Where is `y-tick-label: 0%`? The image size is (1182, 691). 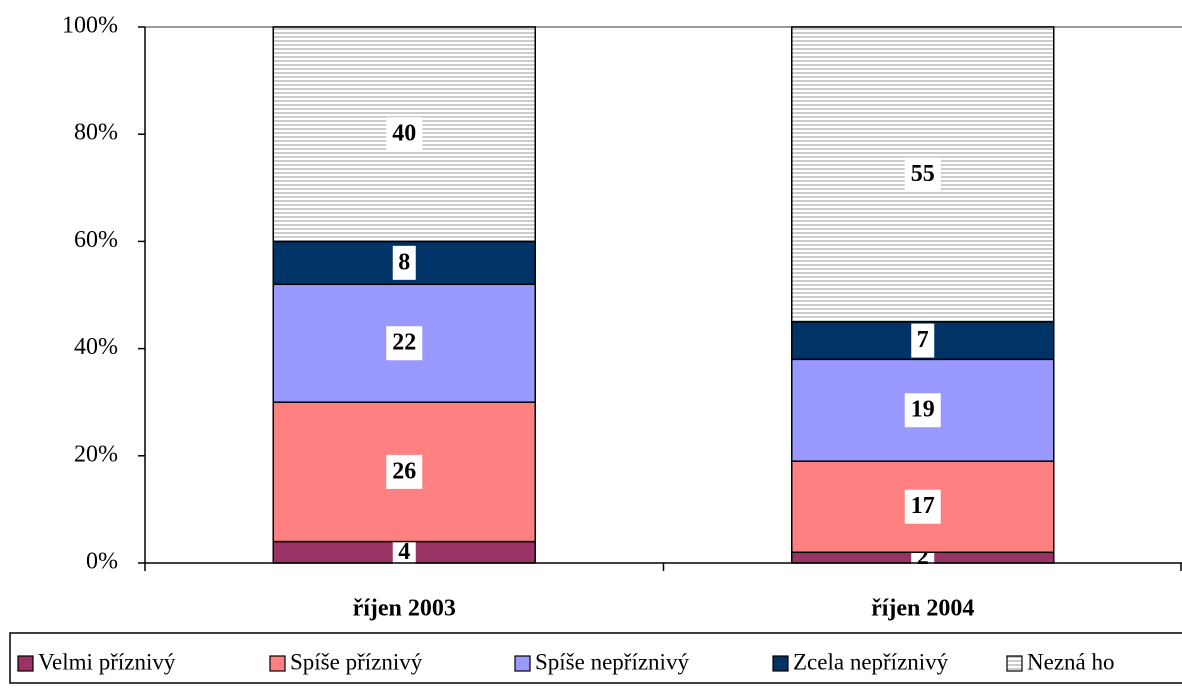 y-tick-label: 0% is located at coordinates (102, 562).